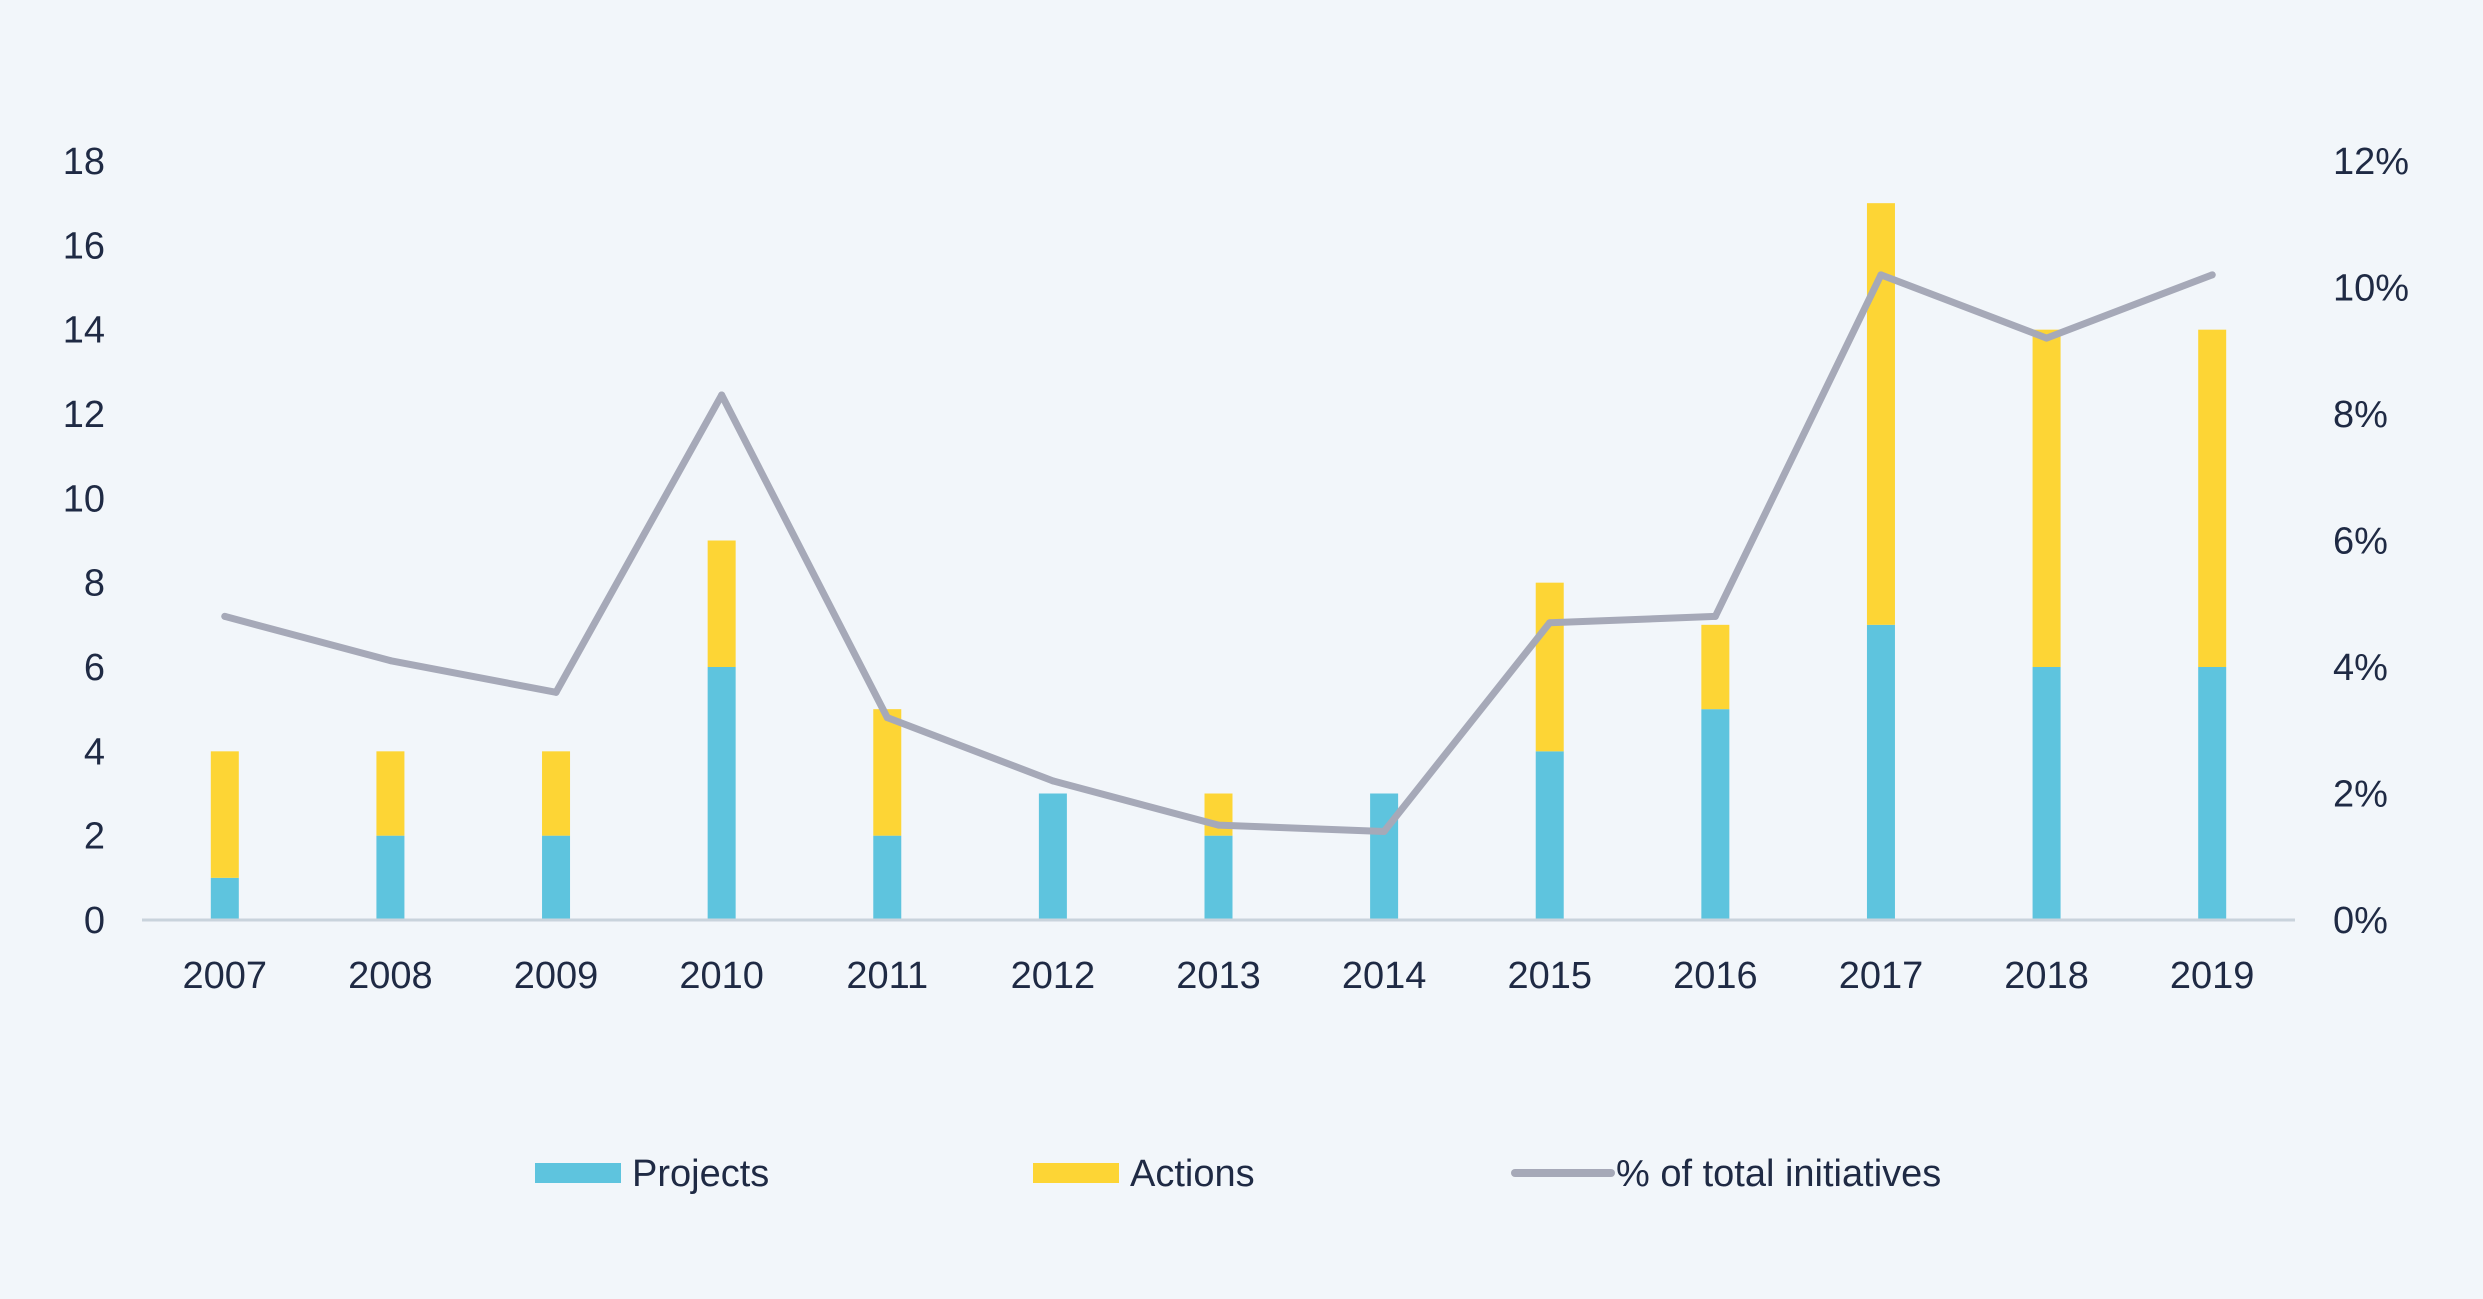 This screenshot has width=2483, height=1299. I want to click on y-right-tick-label: 2%, so click(2360, 795).